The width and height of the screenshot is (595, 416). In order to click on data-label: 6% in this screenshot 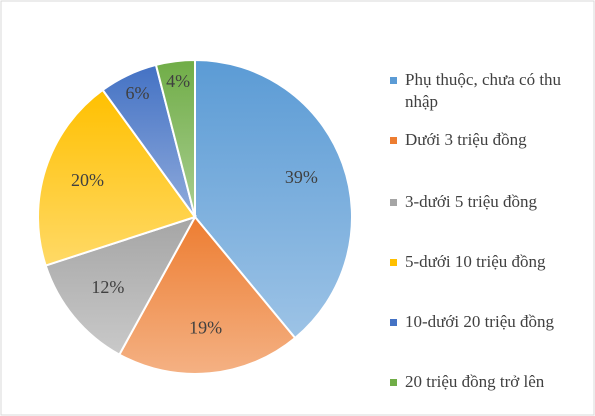, I will do `click(138, 93)`.